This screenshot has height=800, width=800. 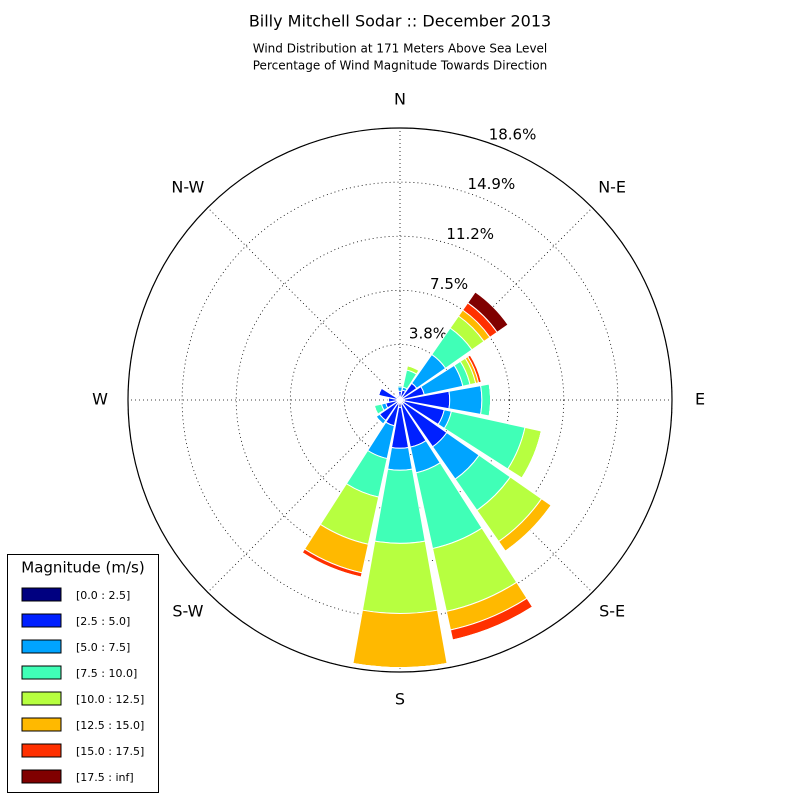 What do you see at coordinates (105, 777) in the screenshot?
I see `legend-label: [17.5 : inf]` at bounding box center [105, 777].